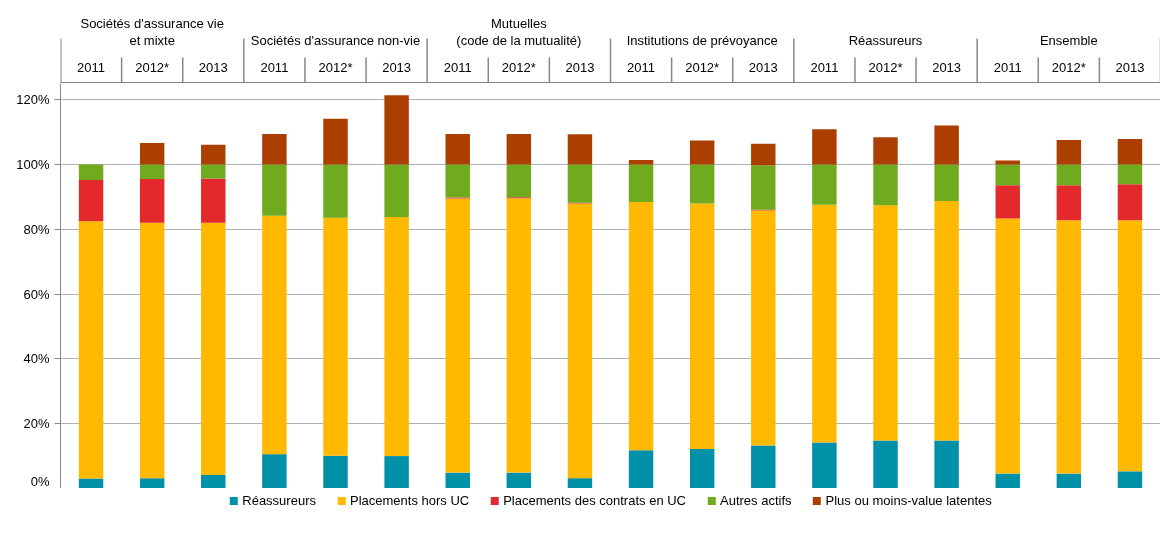  I want to click on y-tick-label: 120%, so click(33, 100).